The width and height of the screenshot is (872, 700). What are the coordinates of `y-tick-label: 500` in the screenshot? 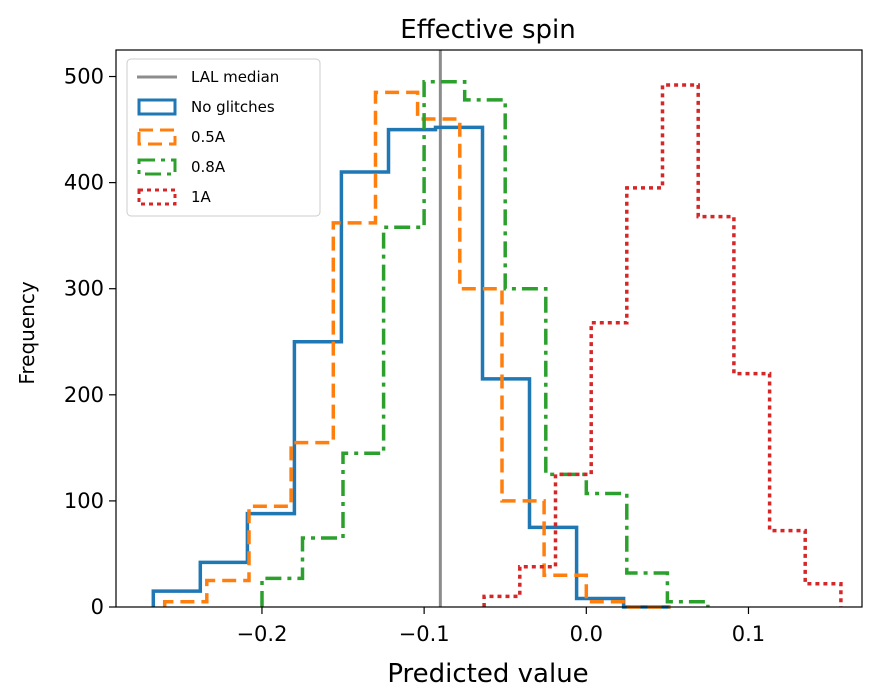 It's located at (84, 77).